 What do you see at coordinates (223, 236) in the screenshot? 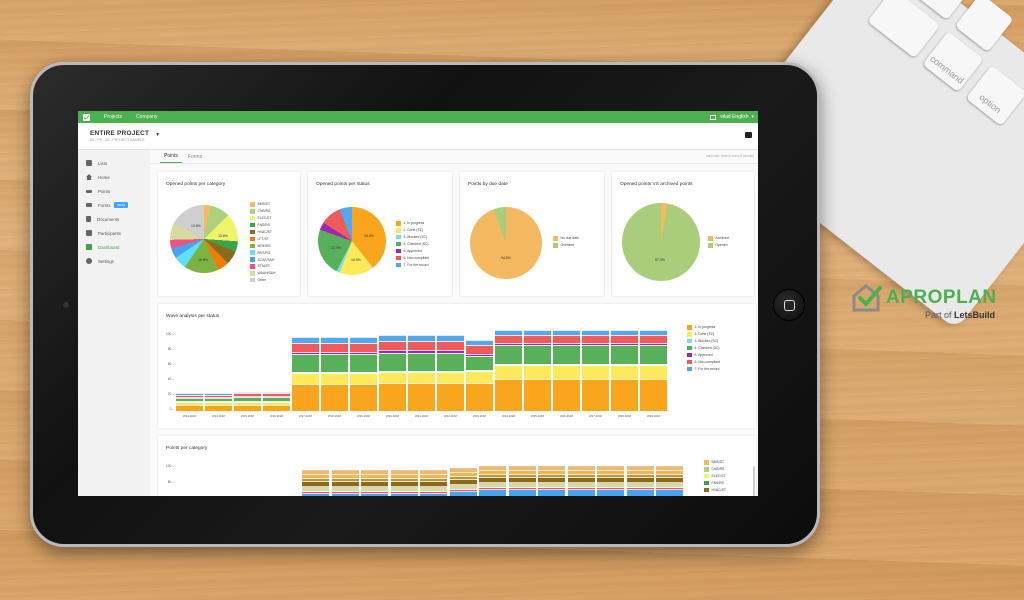
I see `pie-label: 13.6%` at bounding box center [223, 236].